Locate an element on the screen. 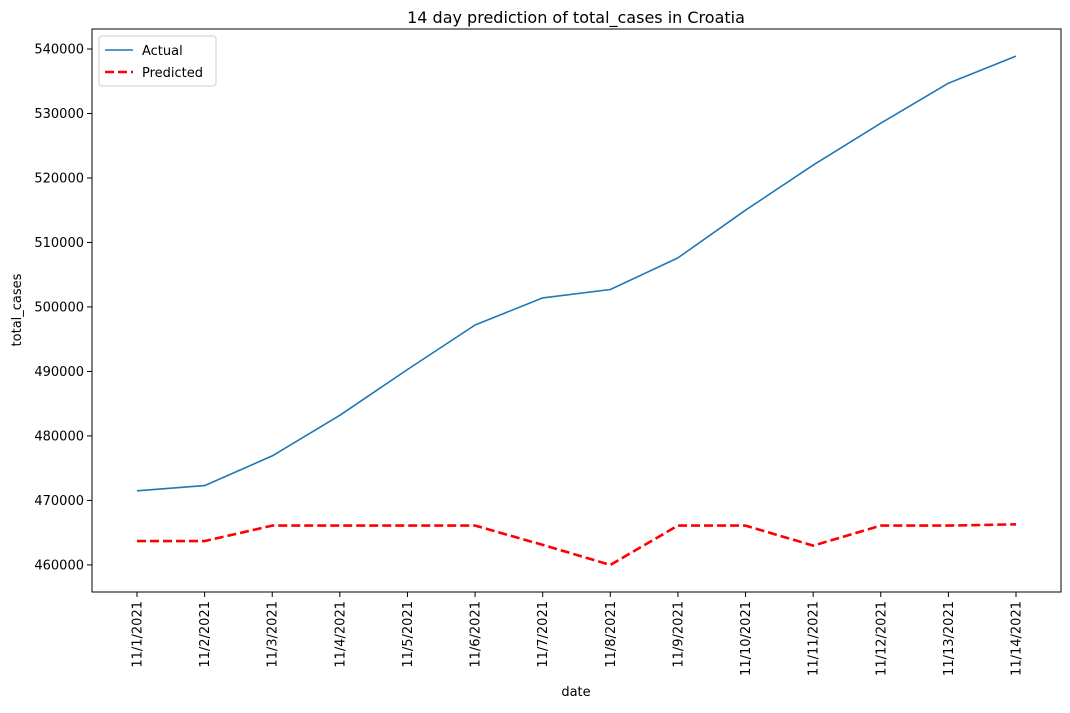 The width and height of the screenshot is (1070, 713). x-tick-label: 11/1/2021 is located at coordinates (138, 634).